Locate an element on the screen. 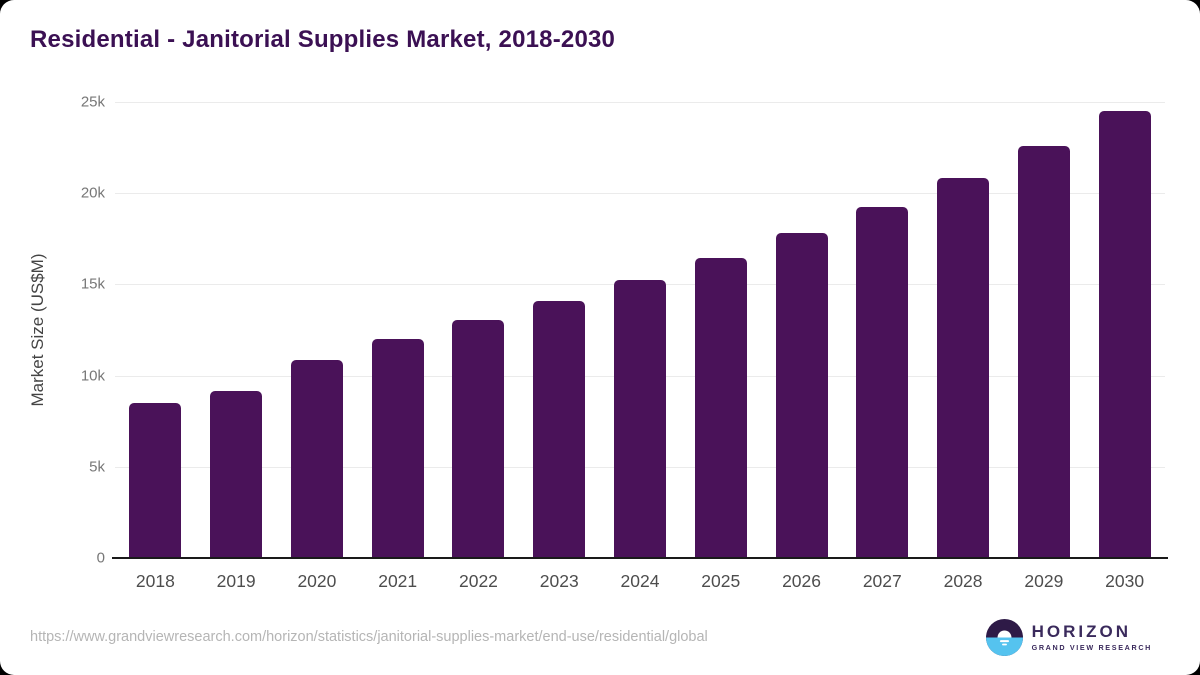 The height and width of the screenshot is (675, 1200). bar-2025 is located at coordinates (720, 407).